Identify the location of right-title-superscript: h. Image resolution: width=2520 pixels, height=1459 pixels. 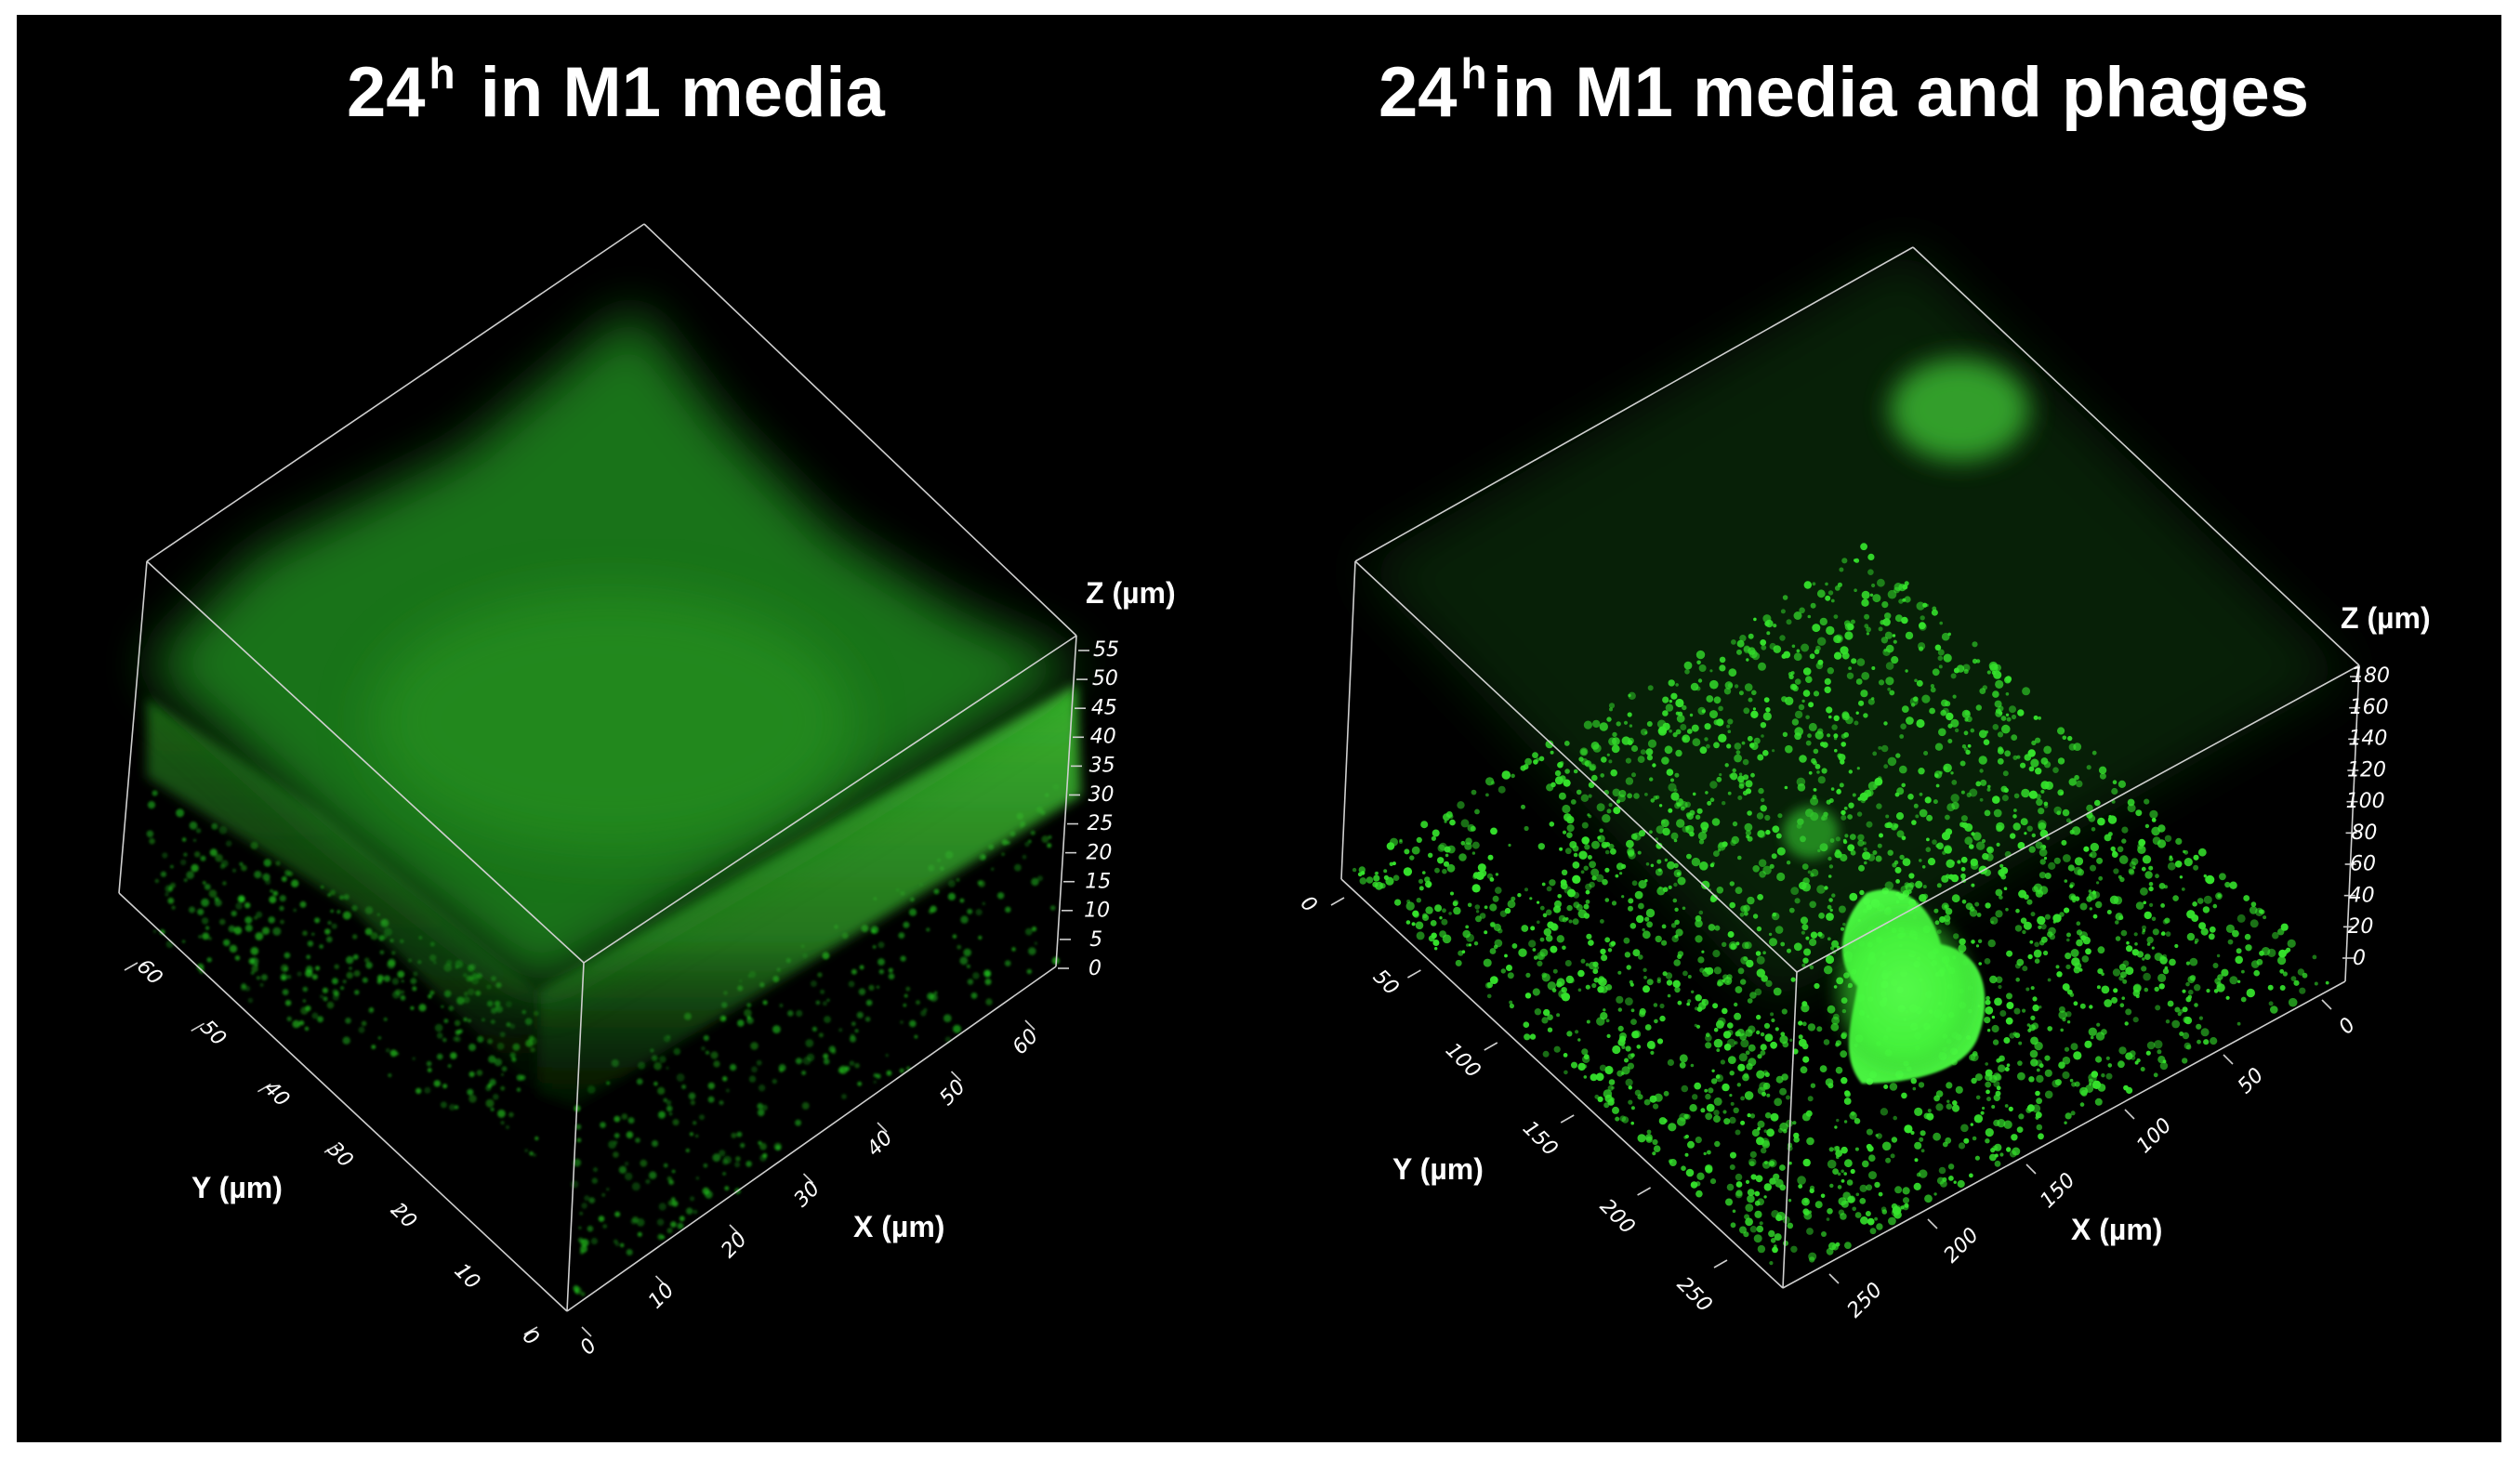
(1473, 73).